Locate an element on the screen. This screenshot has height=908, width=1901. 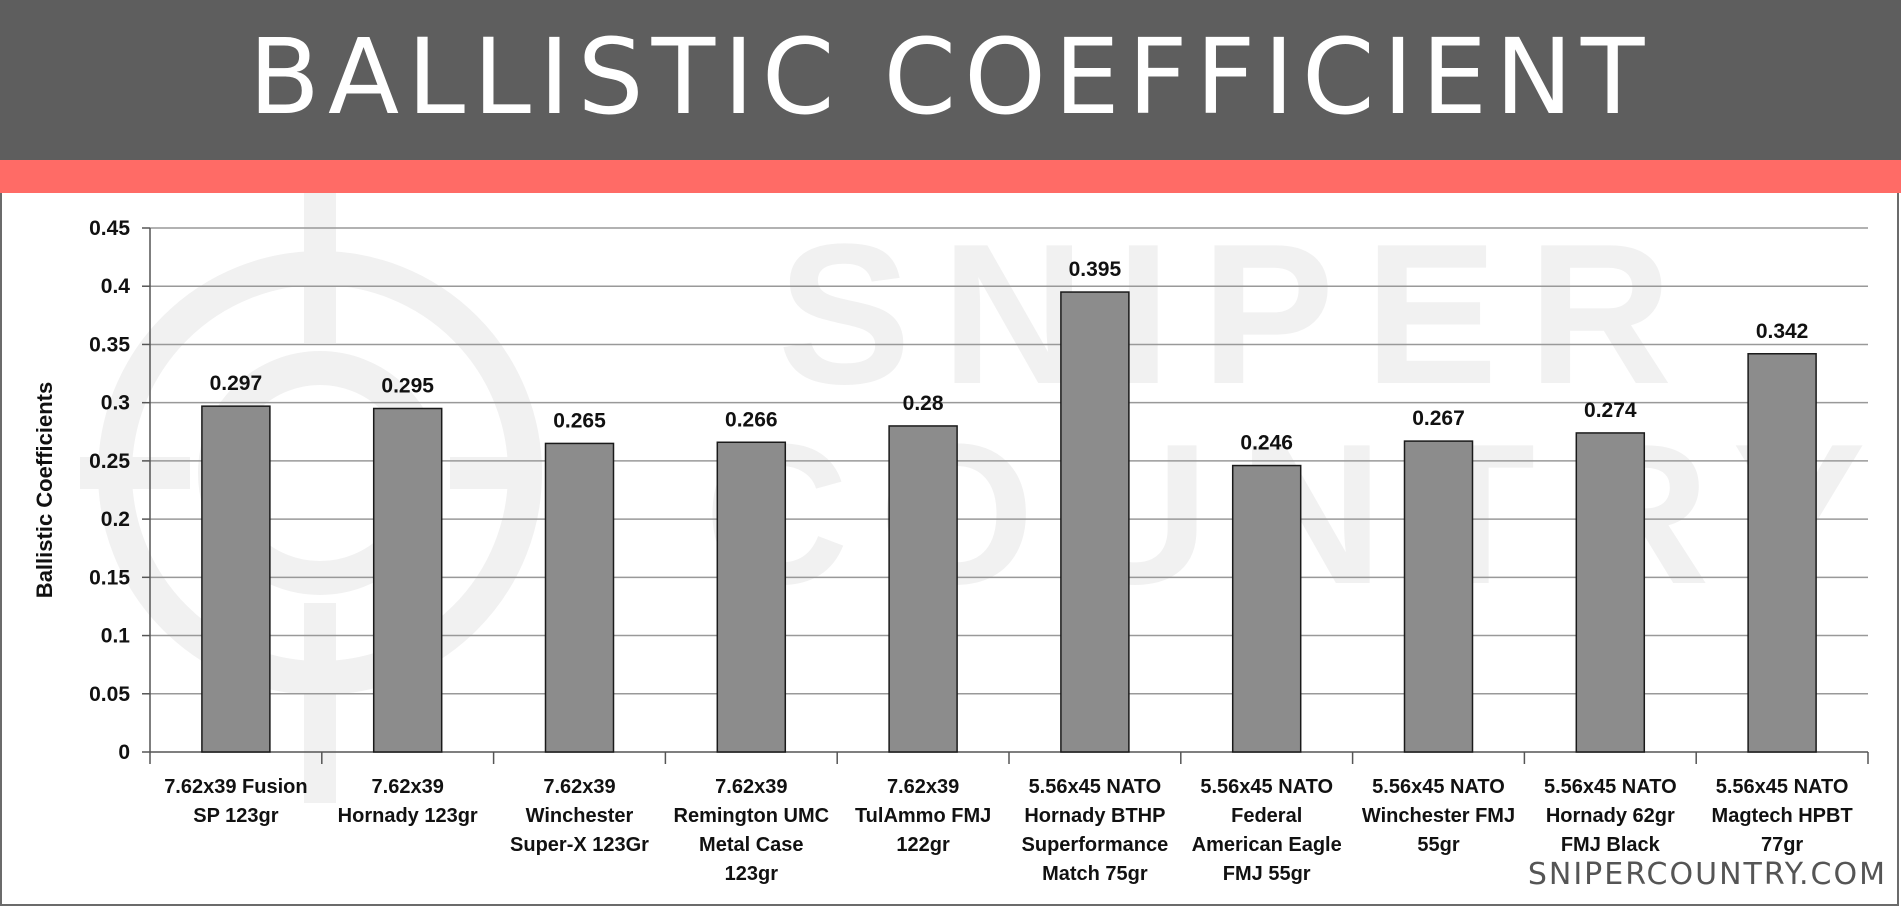
y-tick-label: 0 is located at coordinates (124, 752).